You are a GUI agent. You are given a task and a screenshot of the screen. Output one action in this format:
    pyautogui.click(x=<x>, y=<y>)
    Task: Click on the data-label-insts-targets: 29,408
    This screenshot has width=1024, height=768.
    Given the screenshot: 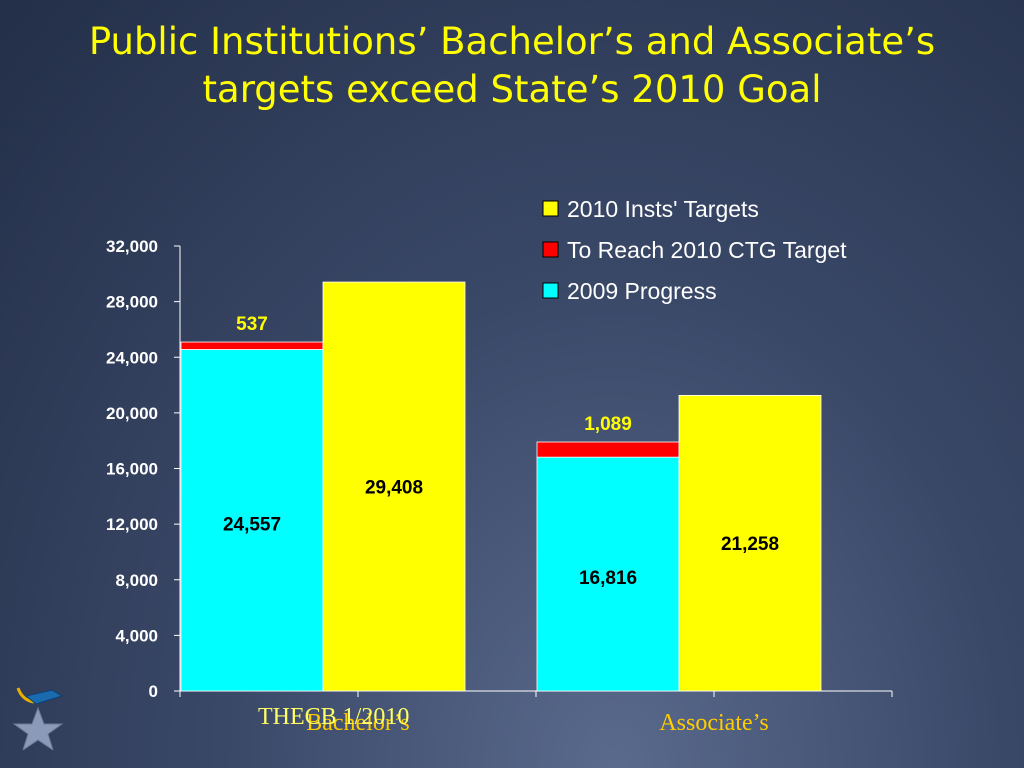 What is the action you would take?
    pyautogui.click(x=394, y=488)
    